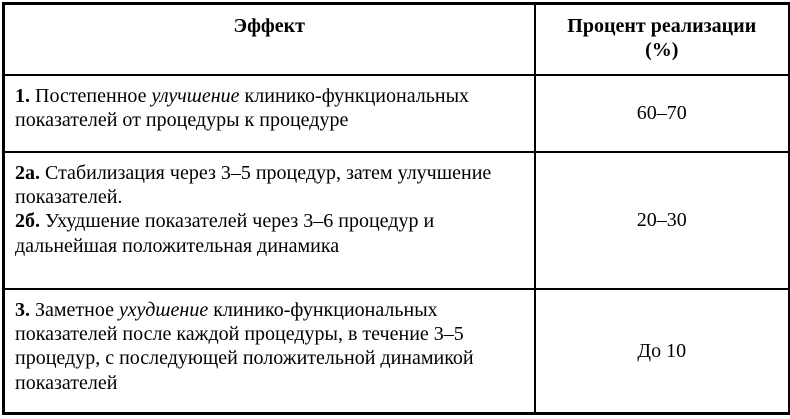  What do you see at coordinates (662, 26) in the screenshot?
I see `header-percent-label-line1: Процент реализации` at bounding box center [662, 26].